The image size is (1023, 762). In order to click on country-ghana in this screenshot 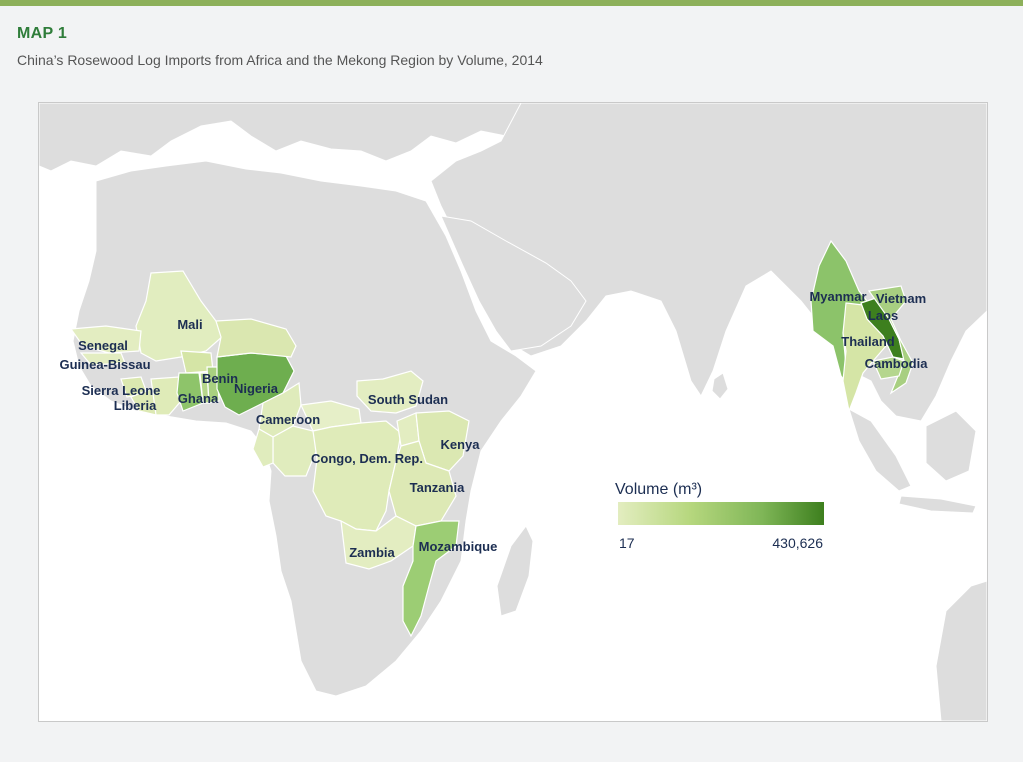, I will do `click(190, 392)`.